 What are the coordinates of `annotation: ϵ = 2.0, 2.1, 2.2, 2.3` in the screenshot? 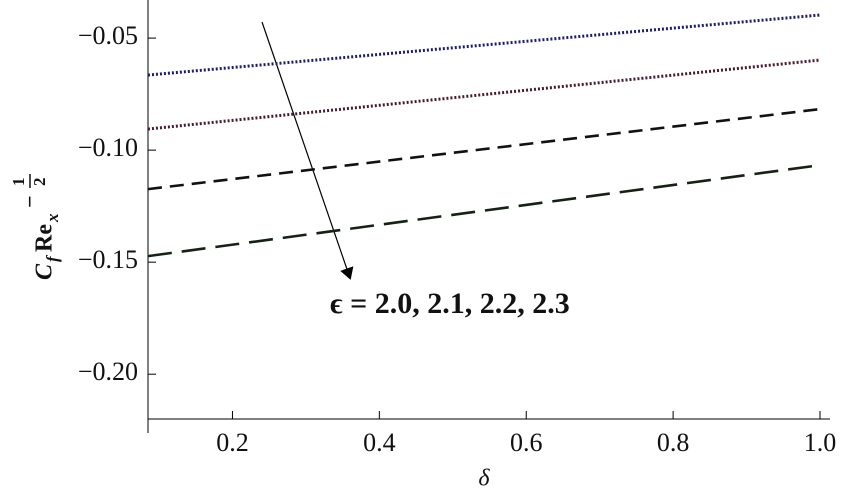 It's located at (450, 303).